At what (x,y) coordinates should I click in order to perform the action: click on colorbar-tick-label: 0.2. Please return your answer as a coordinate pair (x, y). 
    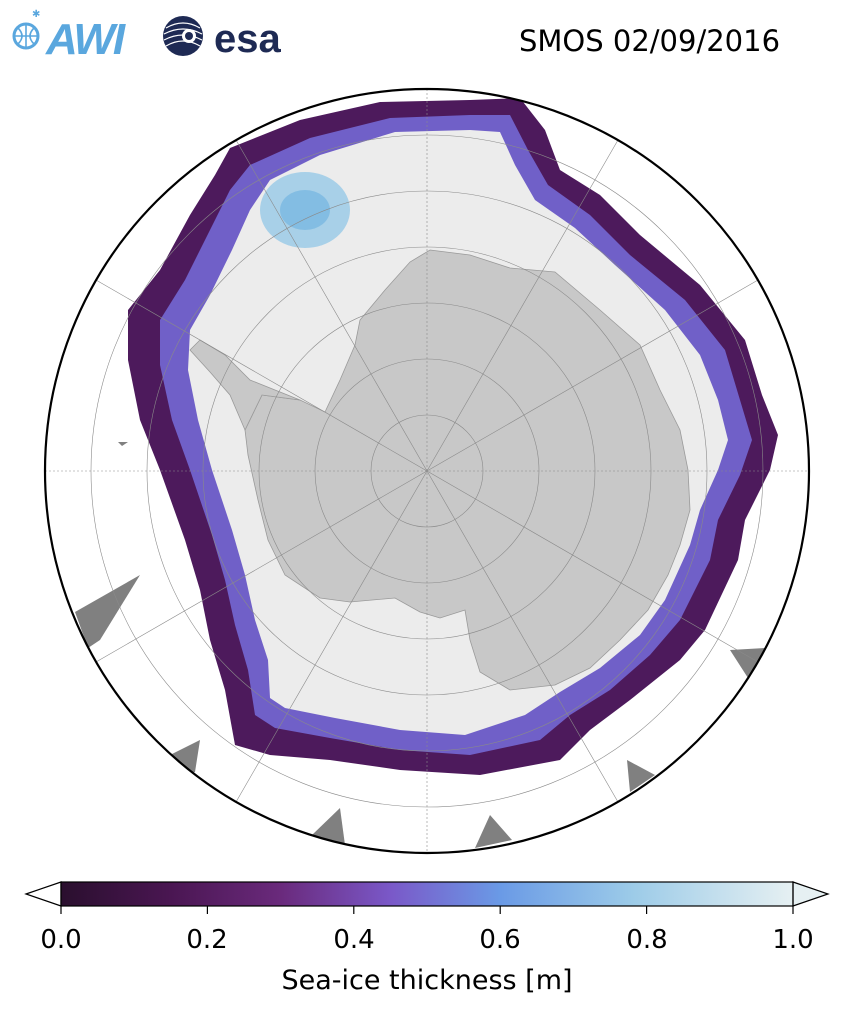
    Looking at the image, I should click on (207, 940).